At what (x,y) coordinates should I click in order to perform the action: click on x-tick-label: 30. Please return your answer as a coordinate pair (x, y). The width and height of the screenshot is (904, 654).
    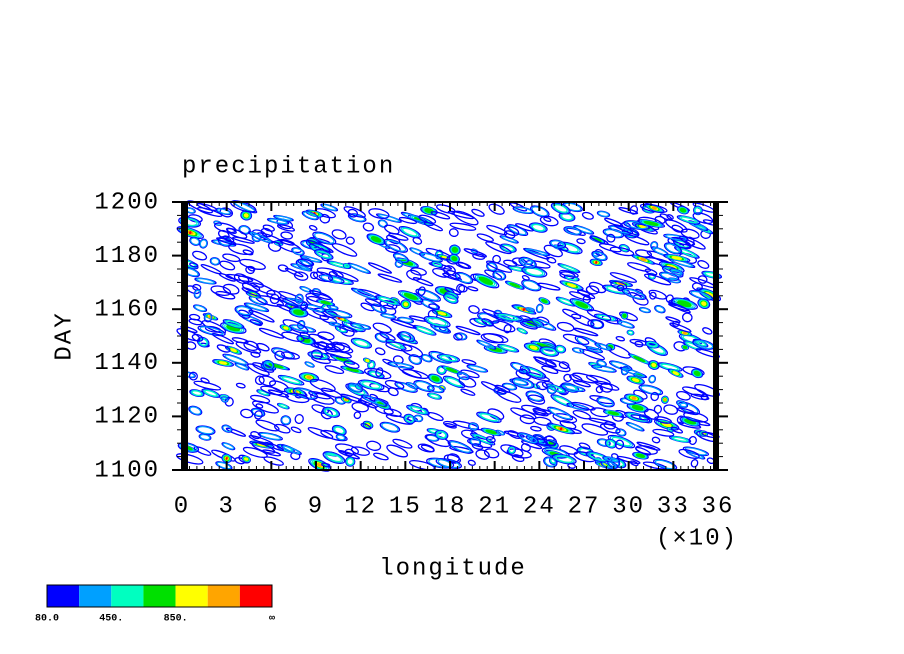
    Looking at the image, I should click on (628, 506).